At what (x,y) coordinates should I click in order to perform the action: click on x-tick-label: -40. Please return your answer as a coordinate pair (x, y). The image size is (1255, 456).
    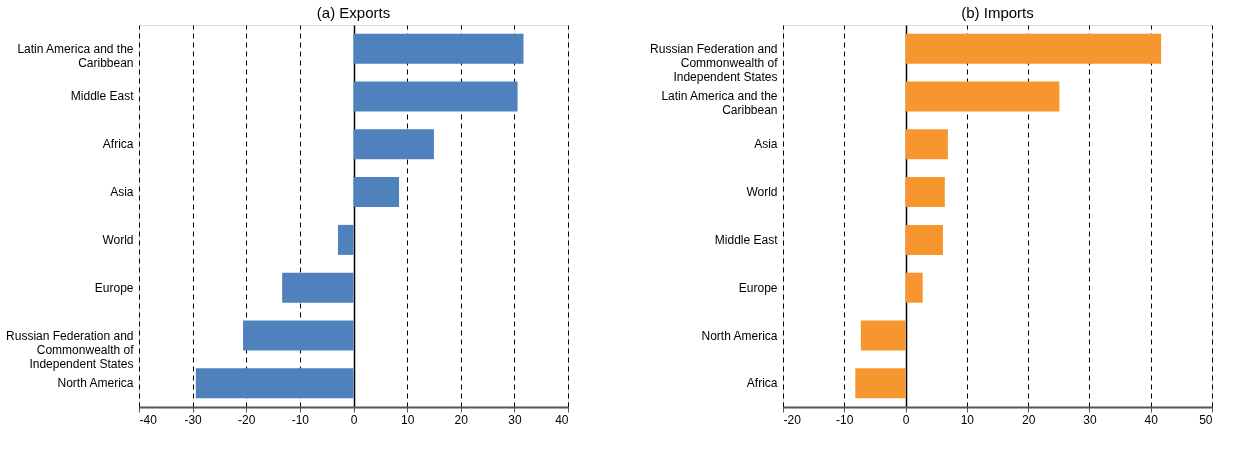
    Looking at the image, I should click on (148, 419).